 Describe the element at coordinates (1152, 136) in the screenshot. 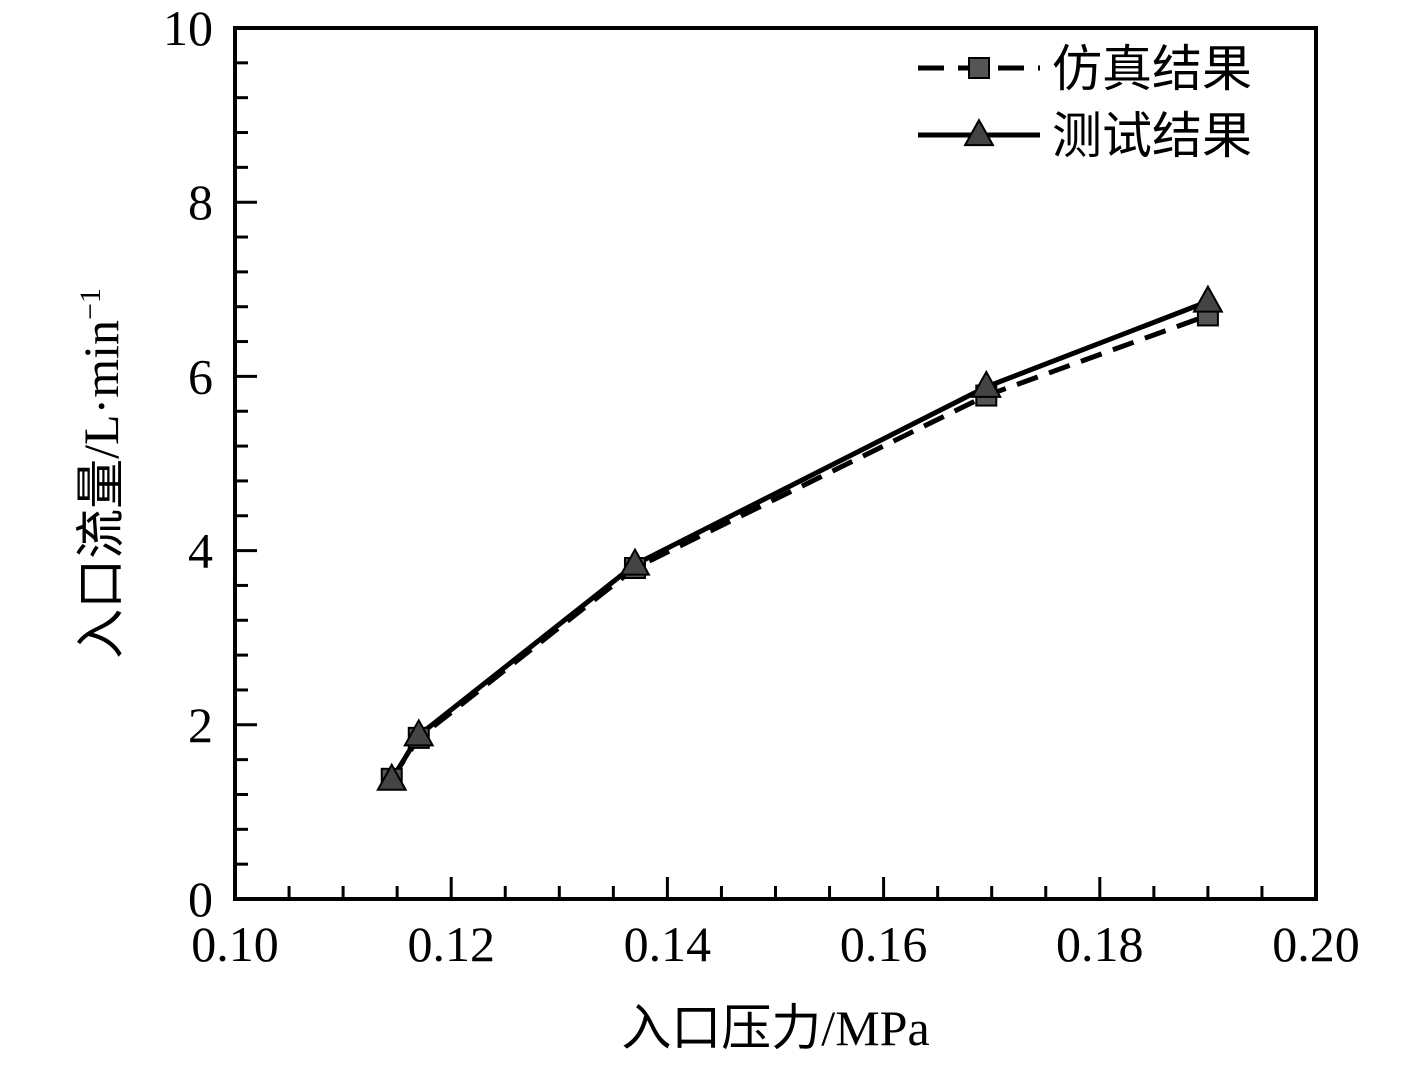

I see `legend-label: 测试结果` at that location.